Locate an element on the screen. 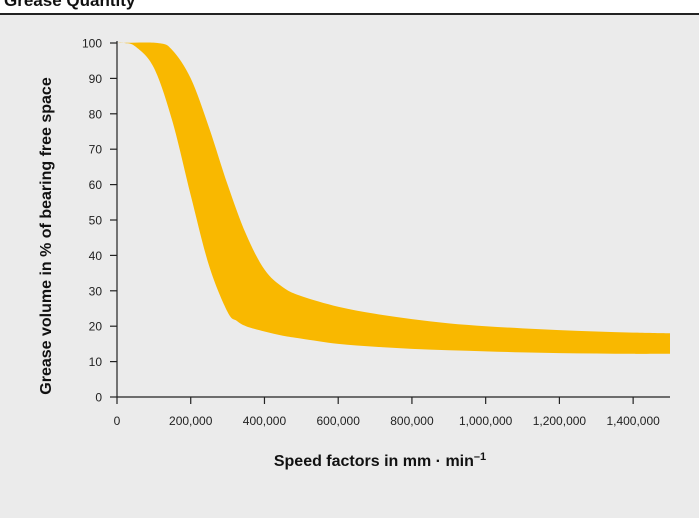 The width and height of the screenshot is (699, 518). x-axis-title: Speed factors in mm · min–1 is located at coordinates (380, 460).